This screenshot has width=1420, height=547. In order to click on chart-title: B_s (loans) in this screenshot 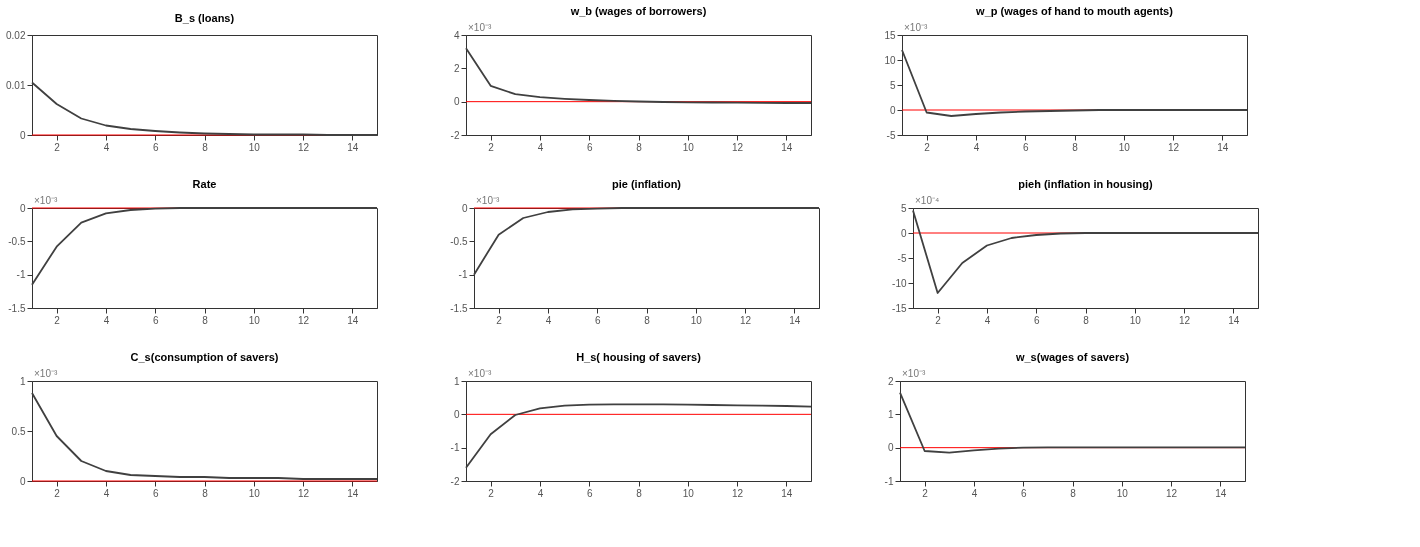, I will do `click(204, 18)`.